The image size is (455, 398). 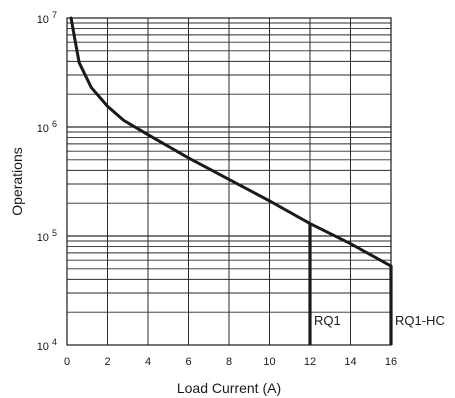 What do you see at coordinates (67, 362) in the screenshot?
I see `x-tick-label: 0` at bounding box center [67, 362].